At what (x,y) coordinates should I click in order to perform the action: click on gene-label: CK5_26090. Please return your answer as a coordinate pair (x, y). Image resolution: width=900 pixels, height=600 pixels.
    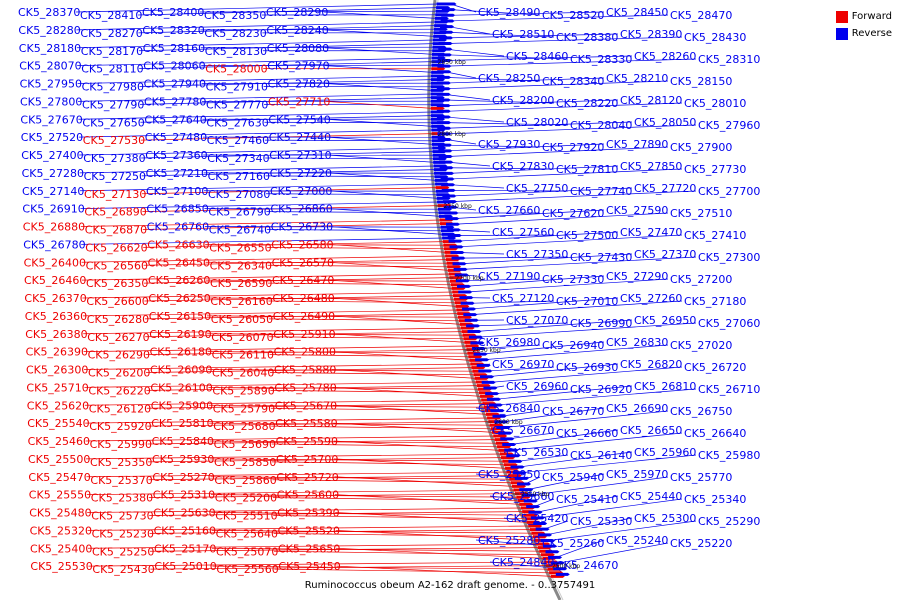
    Looking at the image, I should click on (181, 370).